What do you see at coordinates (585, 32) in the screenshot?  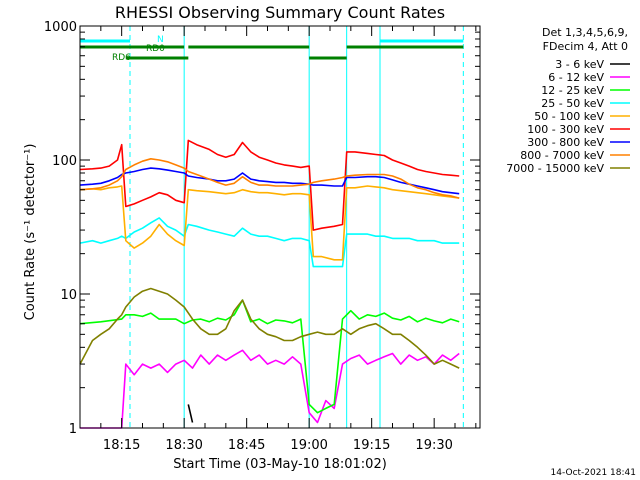 I see `legend-header: Det 1,3,4,5,6,9,` at bounding box center [585, 32].